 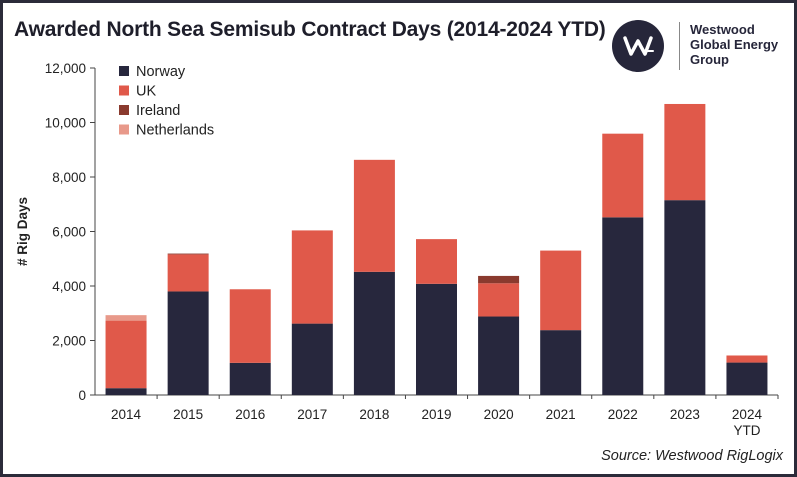 What do you see at coordinates (312, 414) in the screenshot?
I see `x-tick-label: 2017` at bounding box center [312, 414].